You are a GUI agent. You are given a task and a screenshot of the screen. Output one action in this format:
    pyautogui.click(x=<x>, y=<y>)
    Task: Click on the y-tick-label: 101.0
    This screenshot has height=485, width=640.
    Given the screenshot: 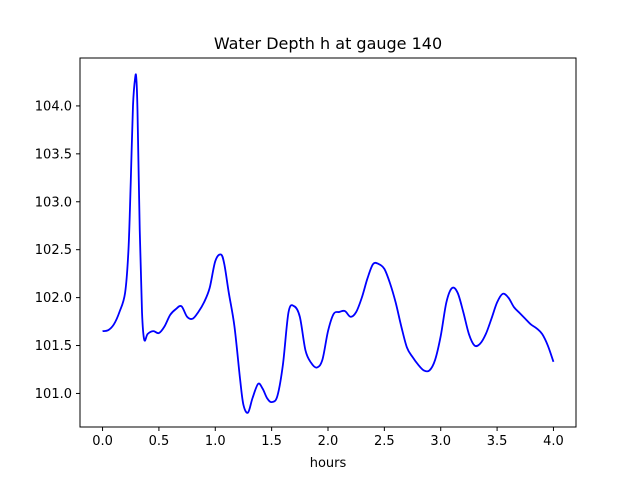 What is the action you would take?
    pyautogui.click(x=53, y=394)
    